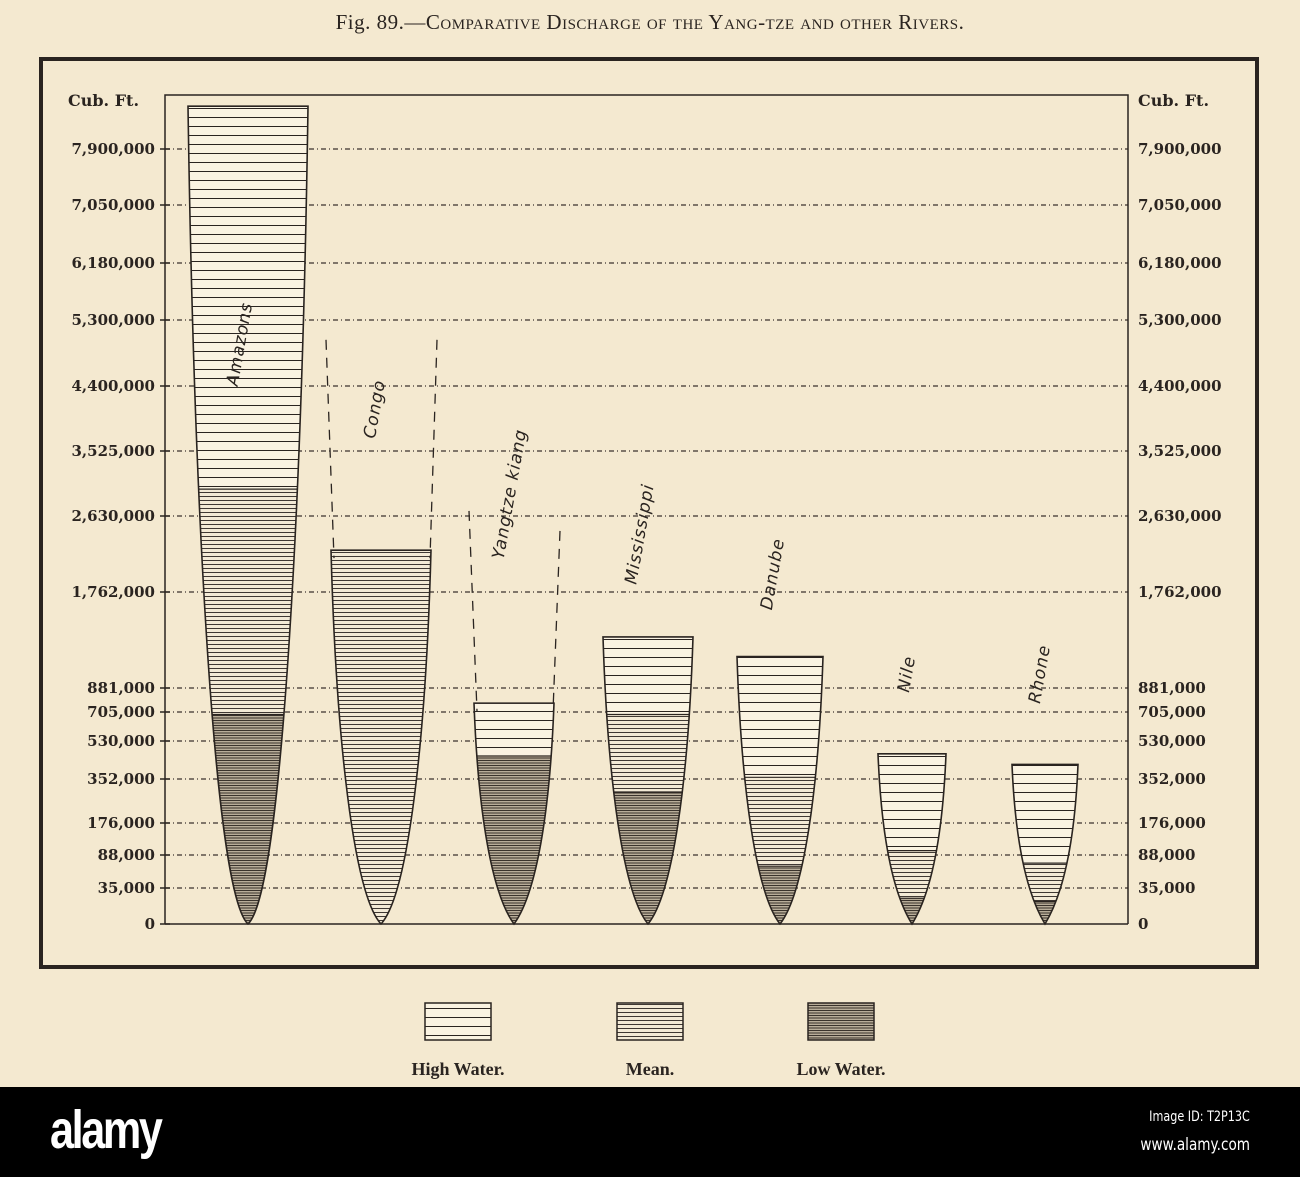 Image resolution: width=1300 pixels, height=1177 pixels. What do you see at coordinates (113, 263) in the screenshot?
I see `y-tick-label-left: 6,180,000` at bounding box center [113, 263].